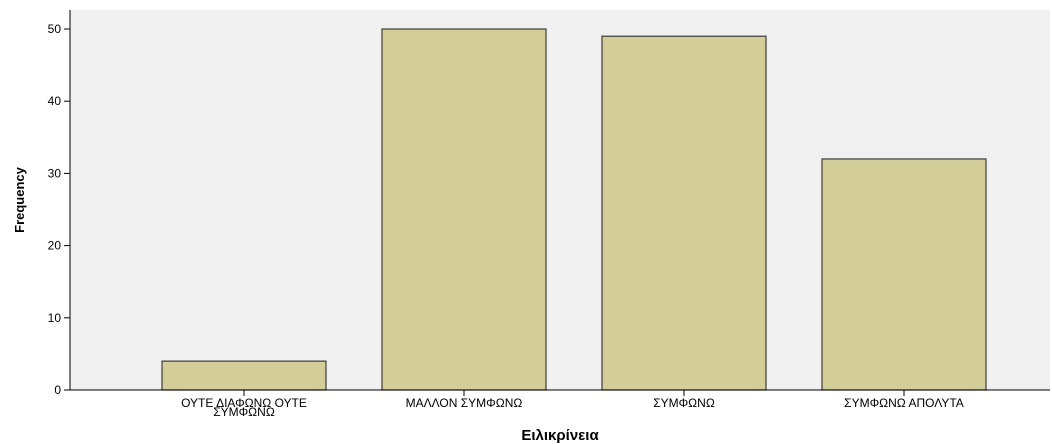 This screenshot has width=1052, height=444. Describe the element at coordinates (55, 318) in the screenshot. I see `y-tick-label: 10` at that location.